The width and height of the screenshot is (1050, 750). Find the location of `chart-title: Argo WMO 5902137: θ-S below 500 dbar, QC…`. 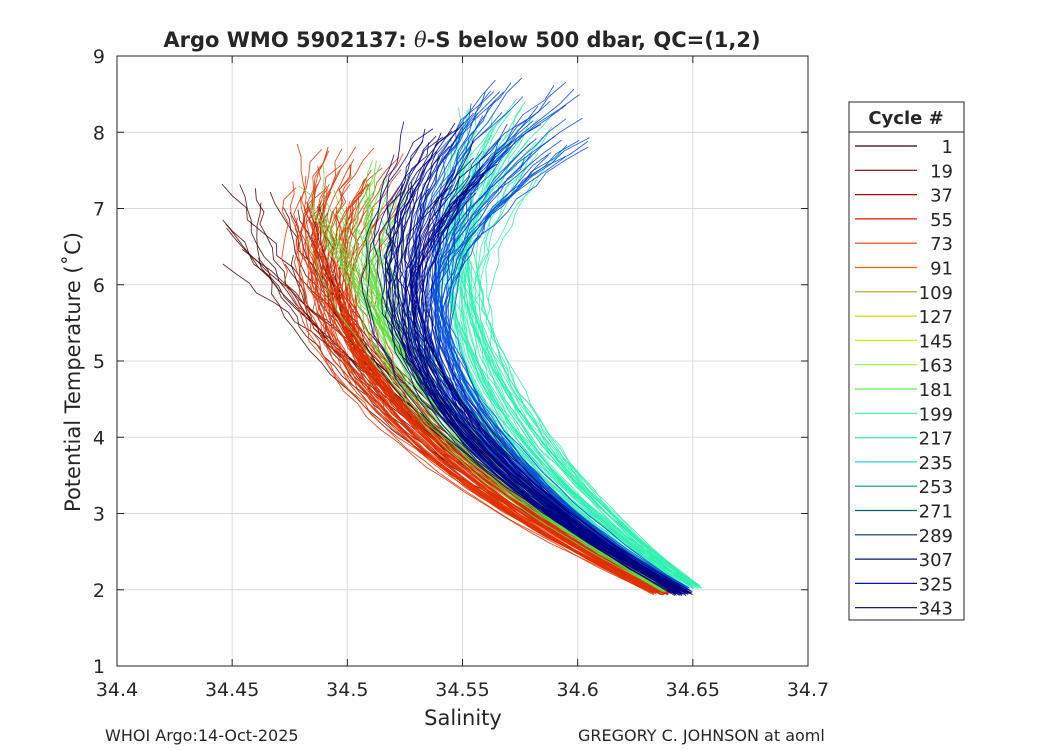

chart-title: Argo WMO 5902137: θ-S below 500 dbar, QC… is located at coordinates (461, 40).